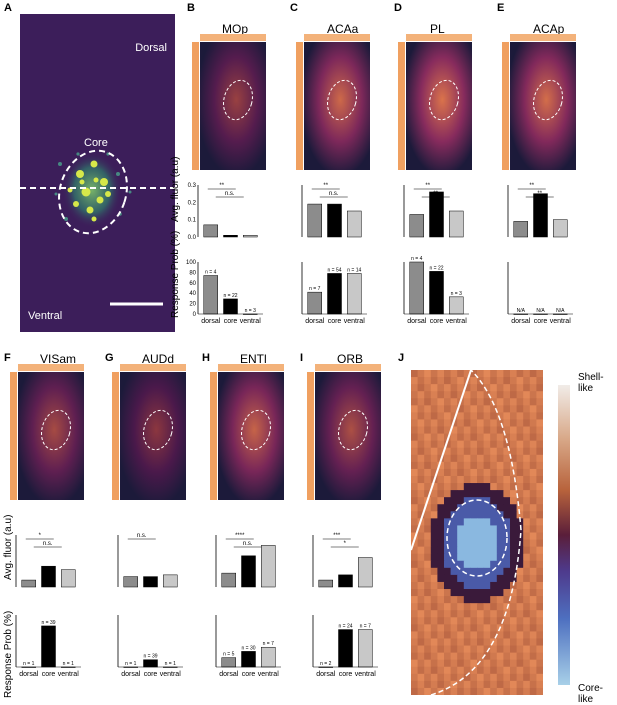 The image size is (617, 705). What do you see at coordinates (144, 644) in the screenshot?
I see `bar-chart: n = 1 n = 39 n = 1 dorsal core ventral` at bounding box center [144, 644].